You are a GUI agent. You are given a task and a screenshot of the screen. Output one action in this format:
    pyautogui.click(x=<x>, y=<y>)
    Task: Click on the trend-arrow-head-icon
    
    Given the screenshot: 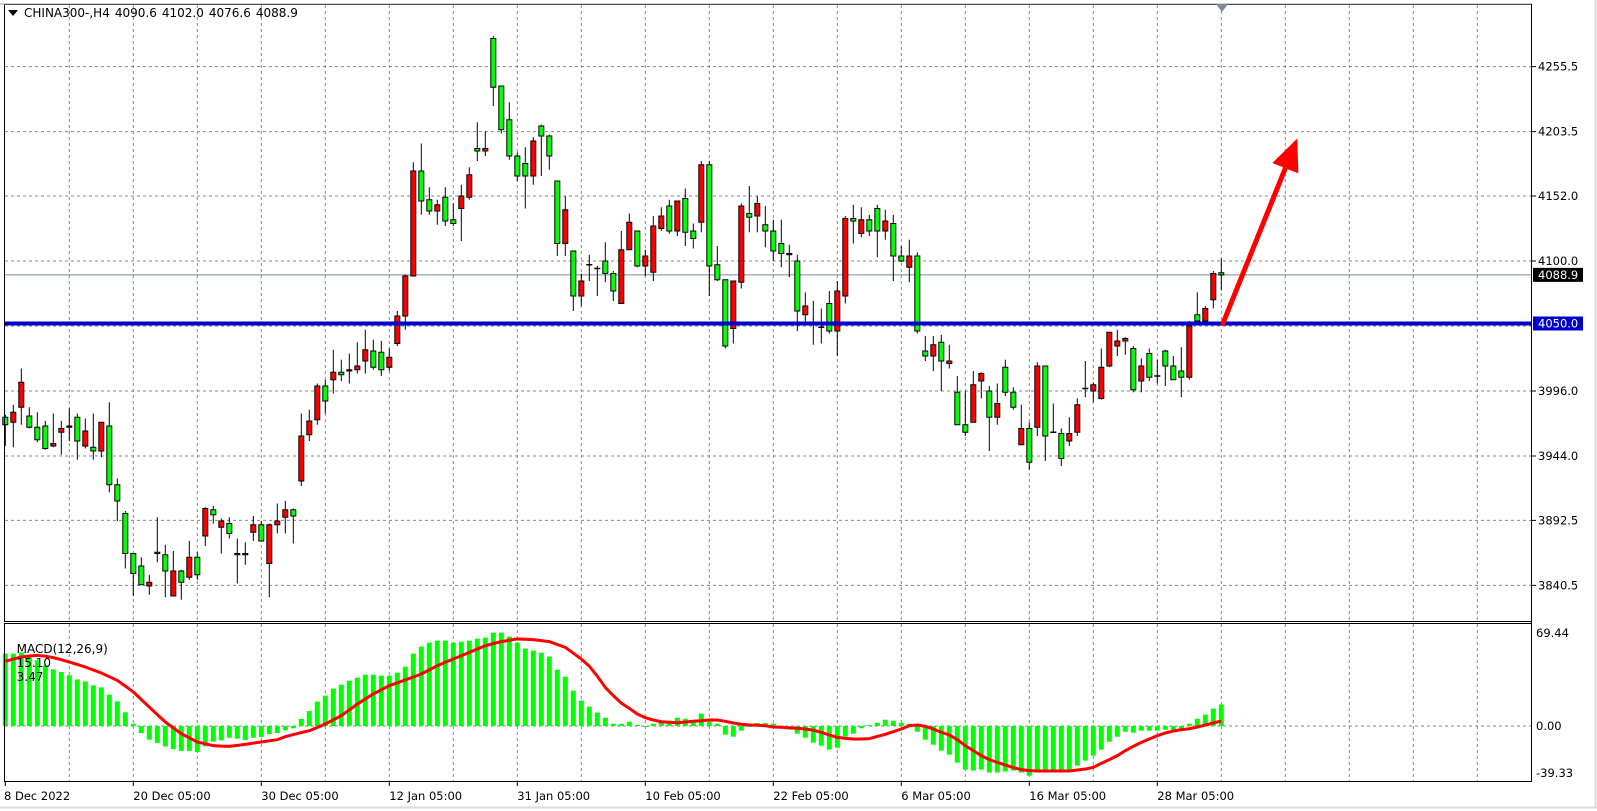 What is the action you would take?
    pyautogui.click(x=1285, y=156)
    